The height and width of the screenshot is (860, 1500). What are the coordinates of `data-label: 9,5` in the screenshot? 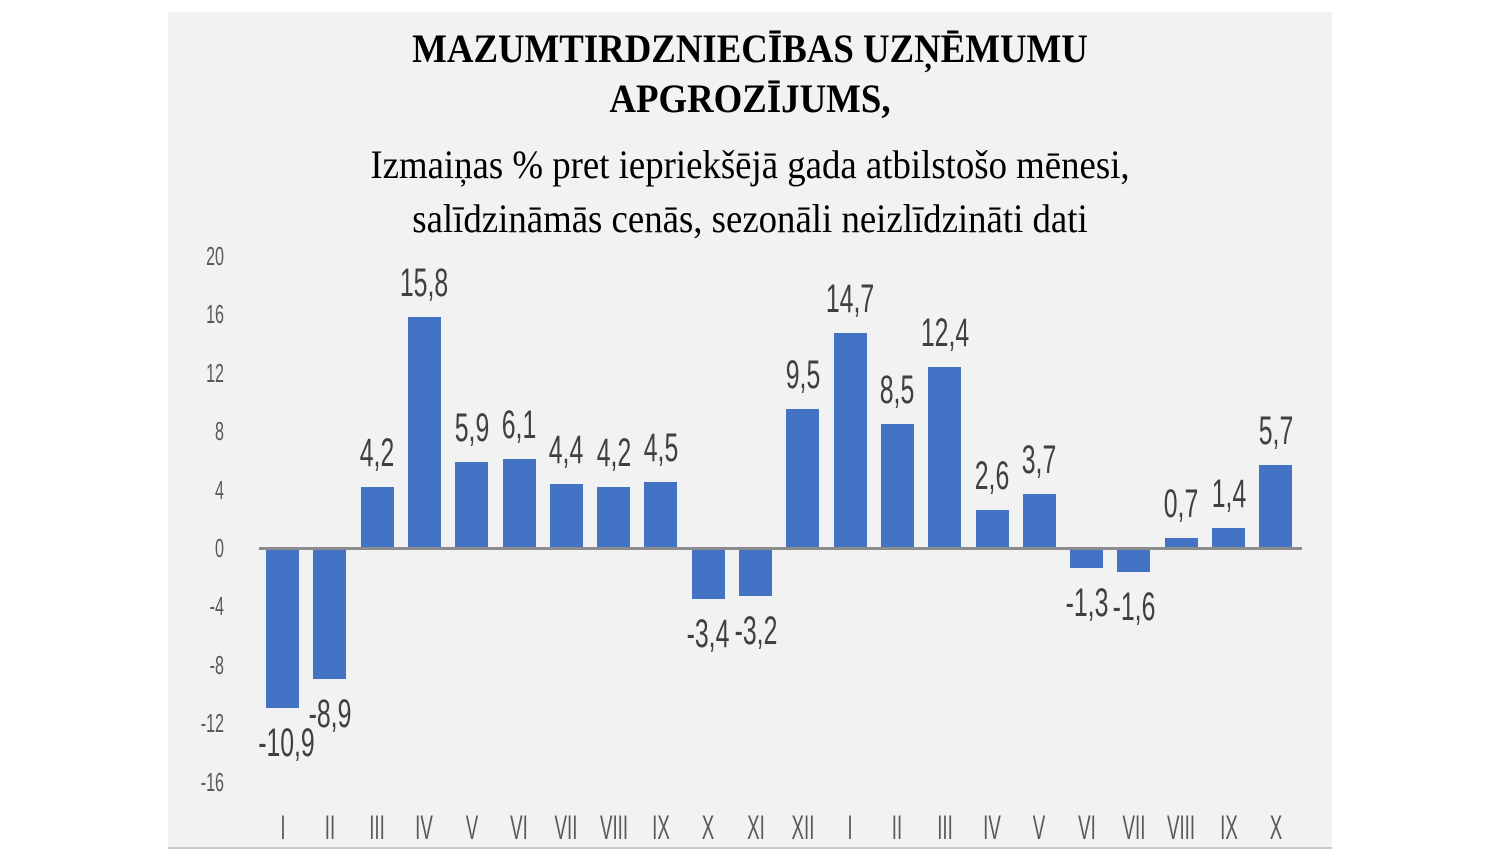 It's located at (803, 375).